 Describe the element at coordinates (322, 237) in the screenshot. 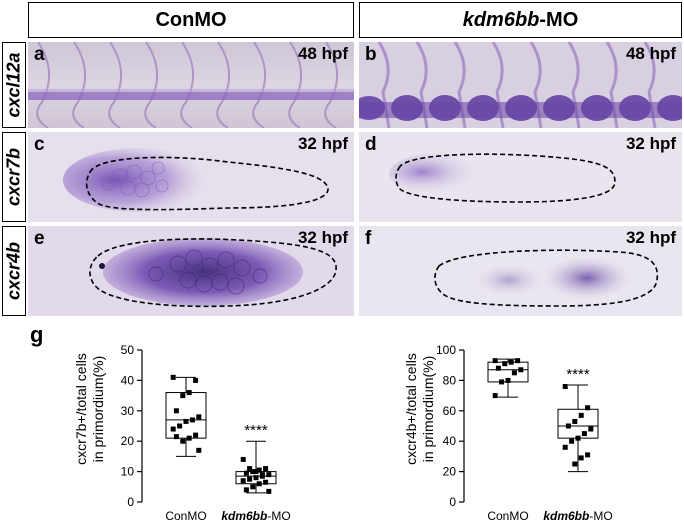

I see `panel-e-stage: 32 hpf` at that location.